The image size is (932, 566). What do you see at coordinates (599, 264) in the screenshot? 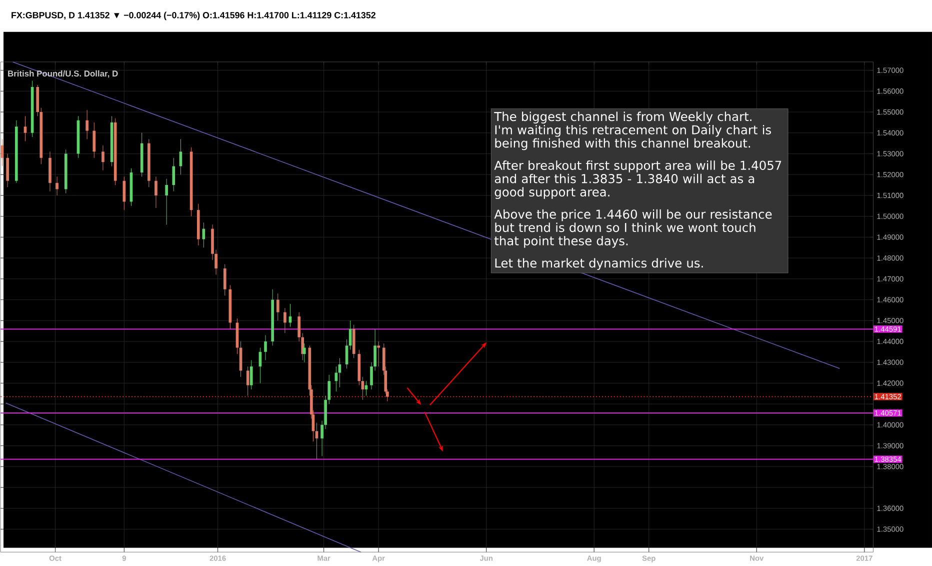
I see `annotation: Let the market dynamics drive us.` at bounding box center [599, 264].